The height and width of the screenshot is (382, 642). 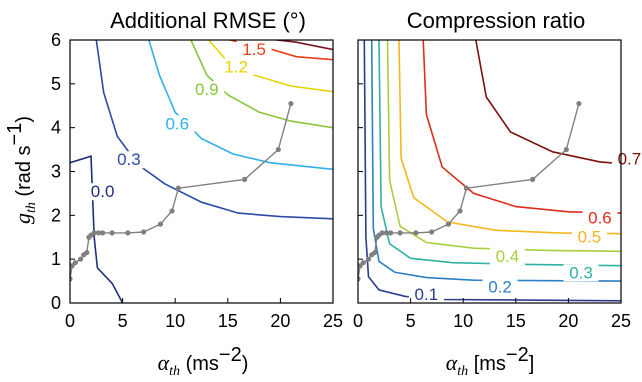 I want to click on rmse-contour-label: 0.0, so click(x=103, y=191).